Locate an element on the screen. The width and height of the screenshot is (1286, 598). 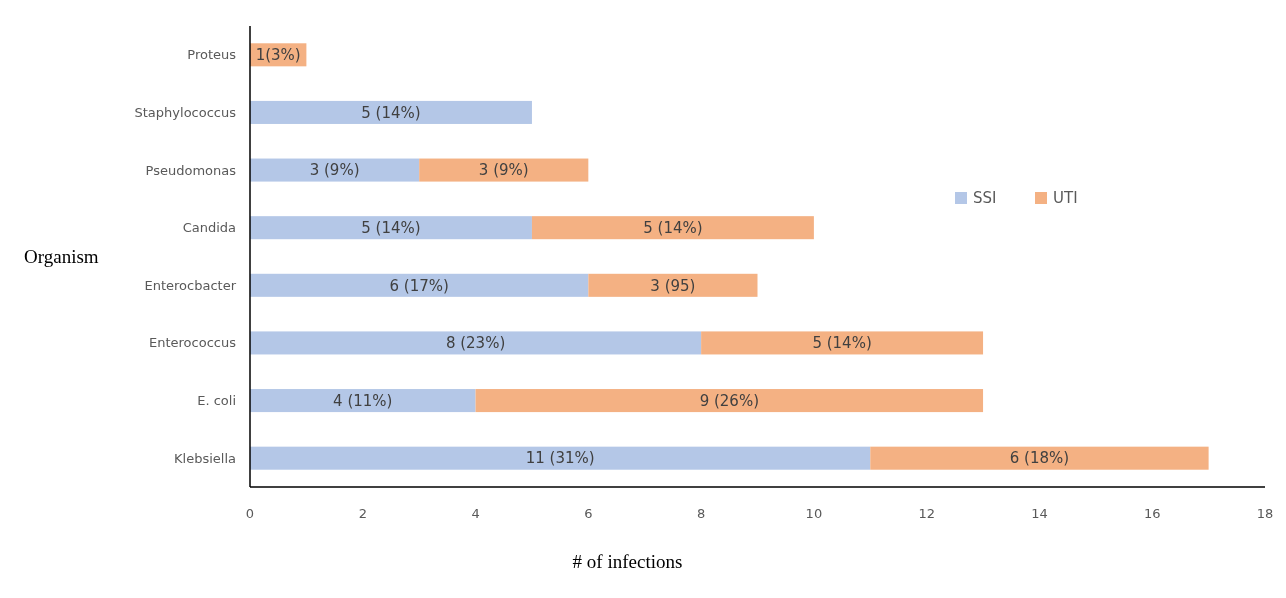
x-tick-label: 2 is located at coordinates (362, 513).